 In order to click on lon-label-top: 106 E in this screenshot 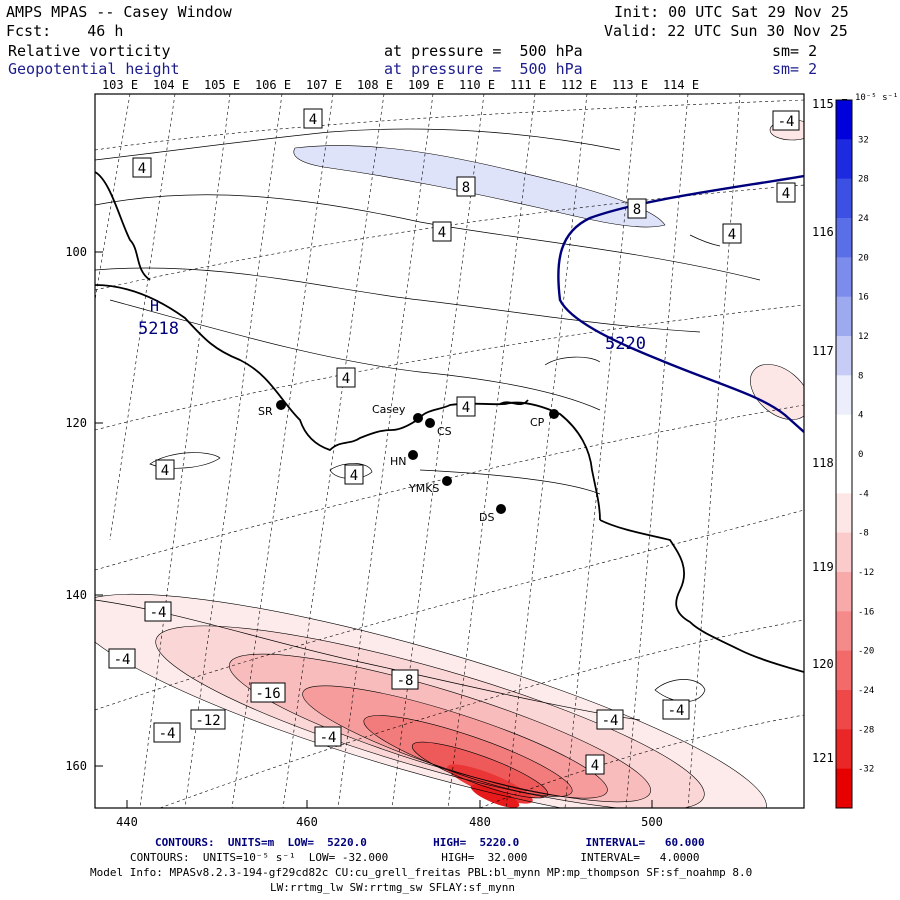, I will do `click(273, 85)`.